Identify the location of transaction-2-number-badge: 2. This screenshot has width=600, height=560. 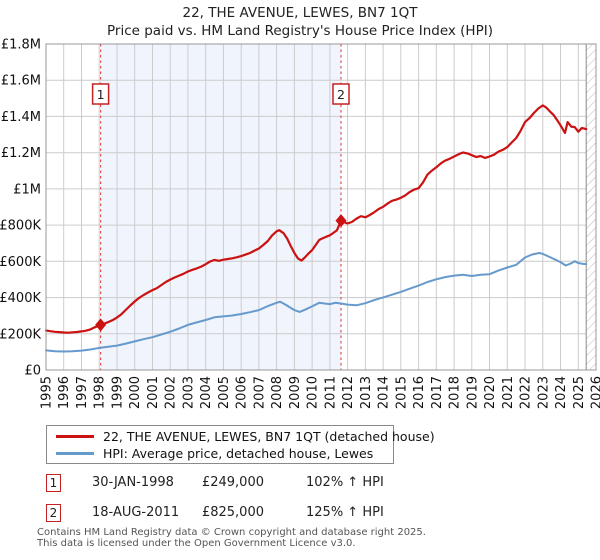
(53, 513).